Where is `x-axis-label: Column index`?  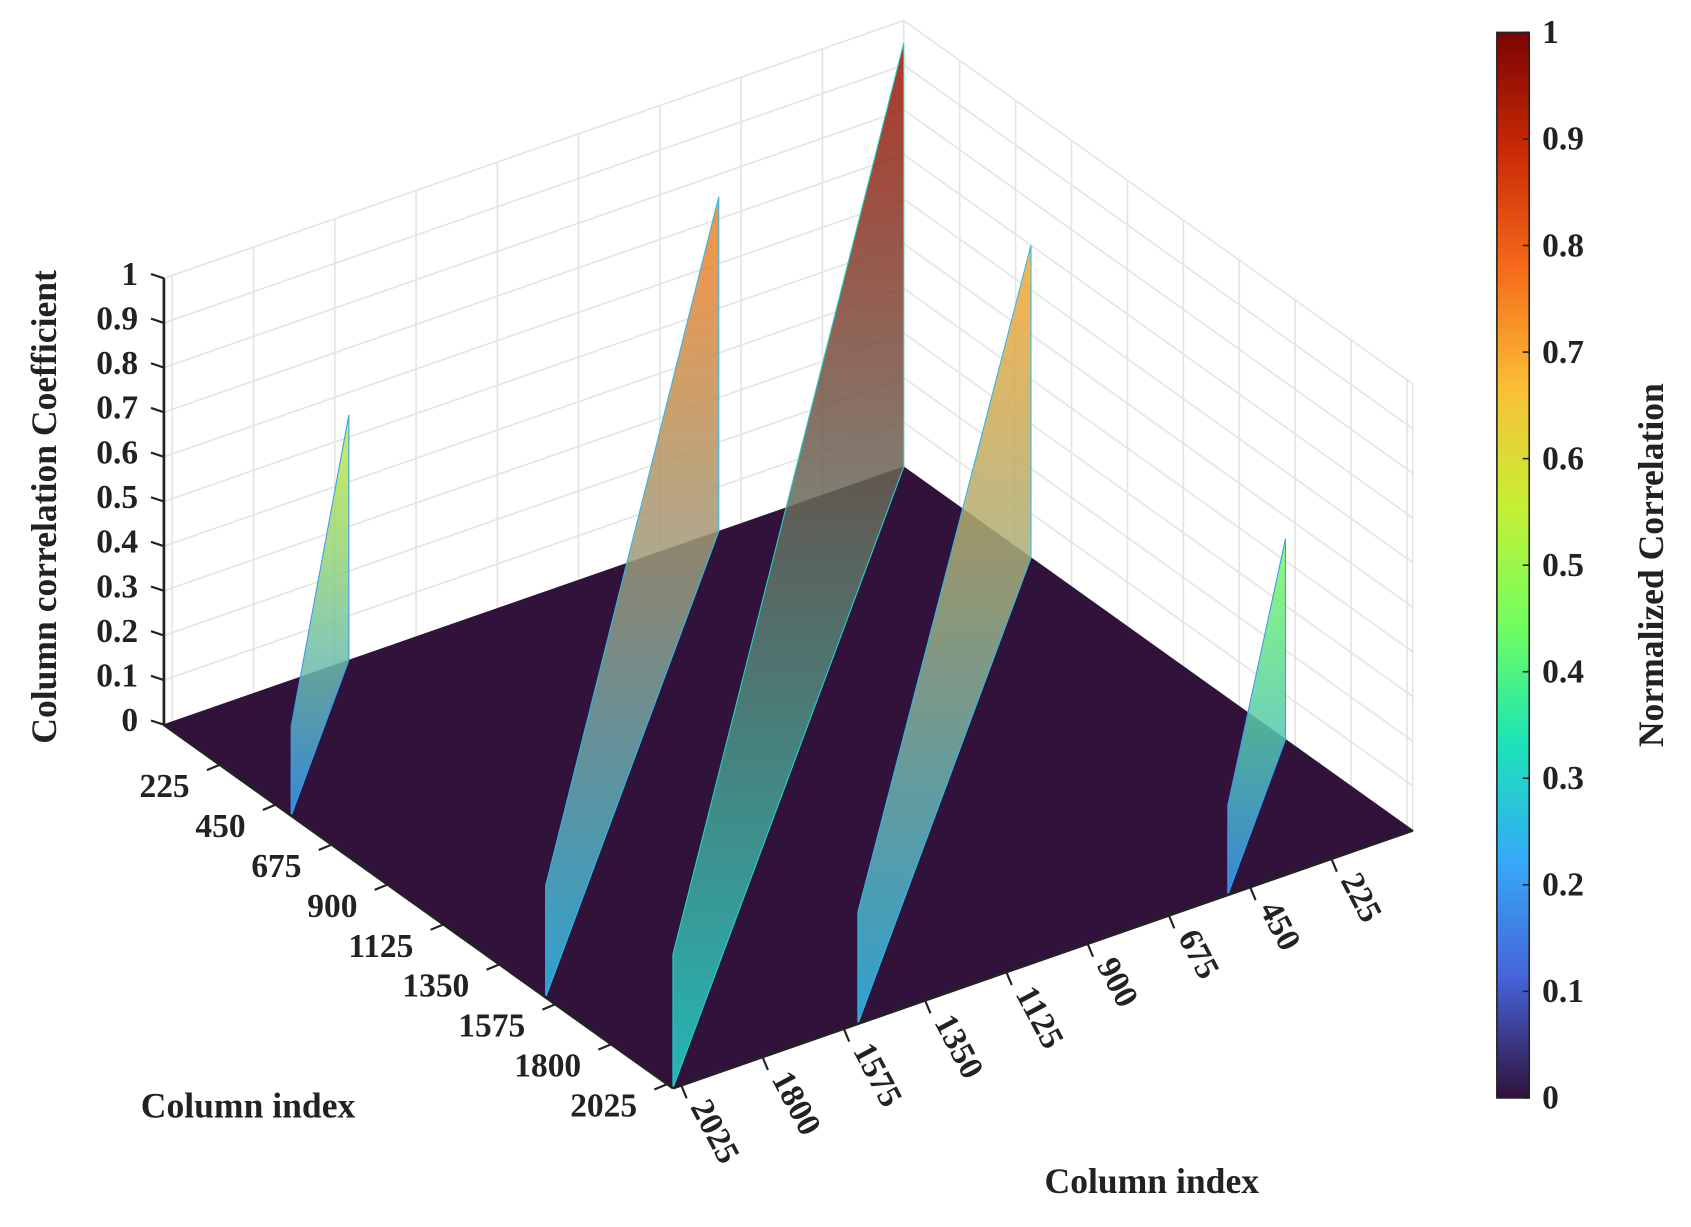 x-axis-label: Column index is located at coordinates (248, 1105).